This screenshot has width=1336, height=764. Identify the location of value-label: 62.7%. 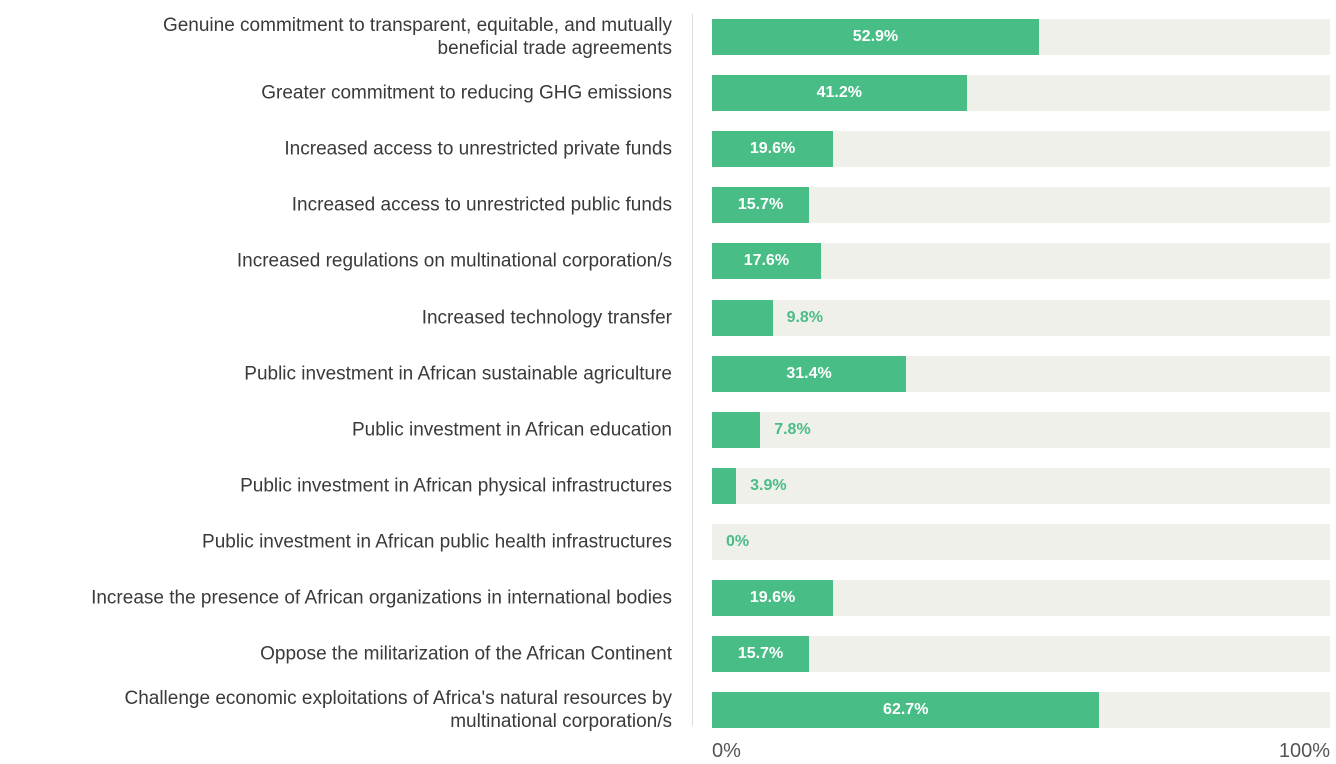
(906, 710).